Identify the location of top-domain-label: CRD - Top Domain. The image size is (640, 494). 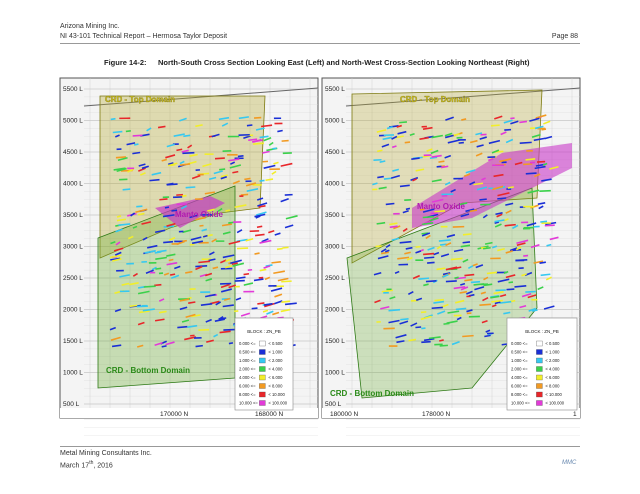
(435, 99).